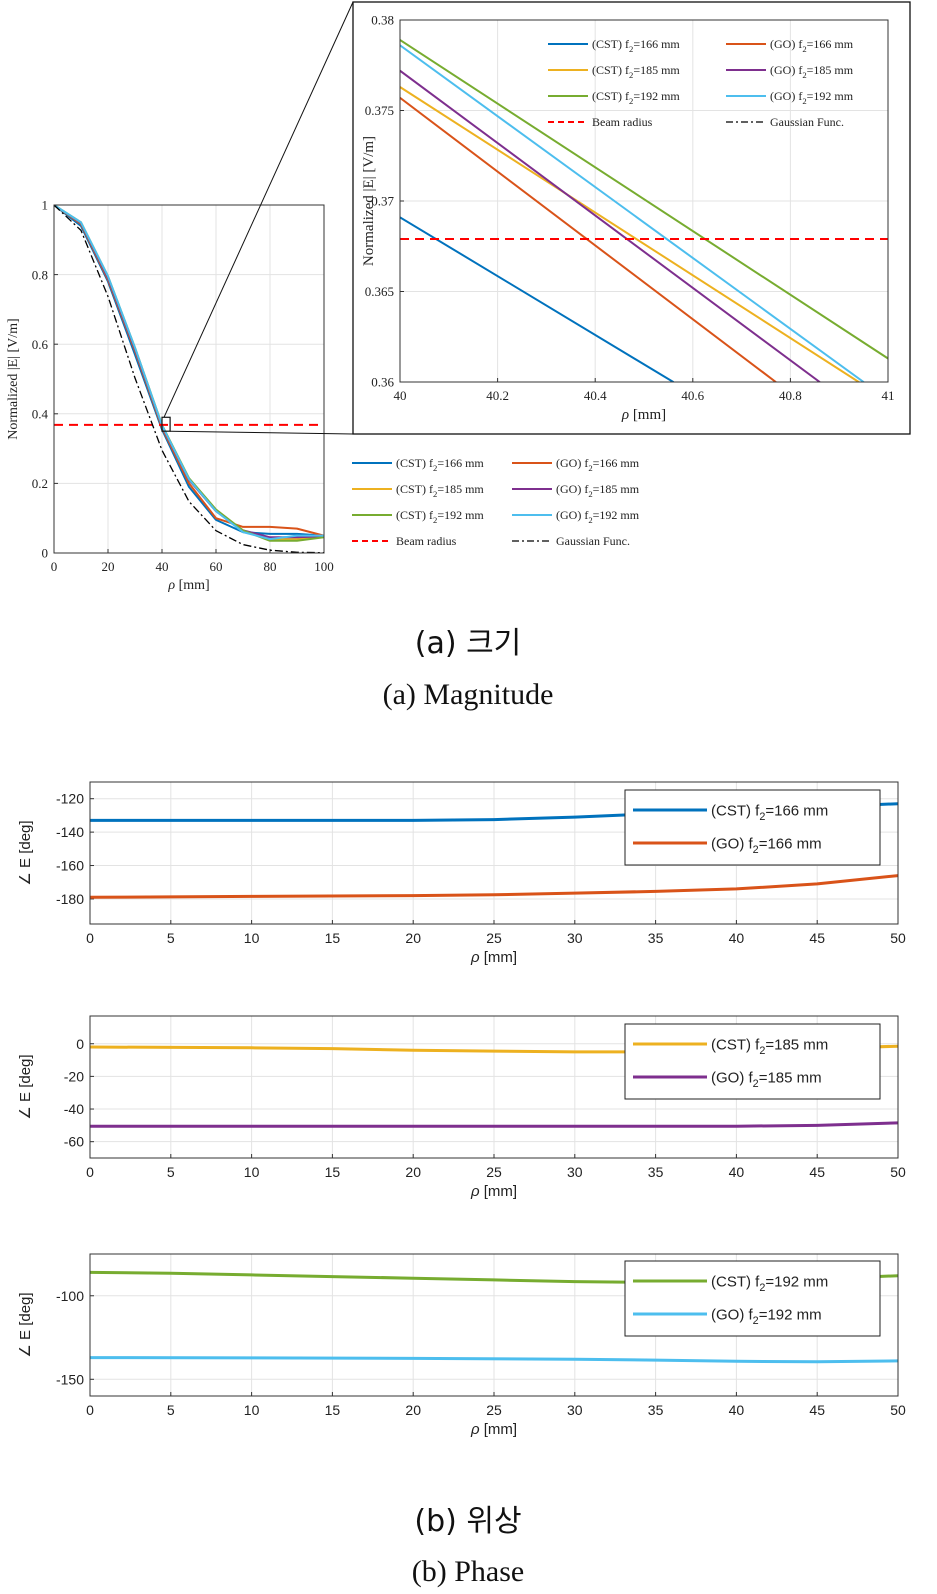 This screenshot has height=1594, width=937. What do you see at coordinates (40, 344) in the screenshot?
I see `y-tick-label: 0.6` at bounding box center [40, 344].